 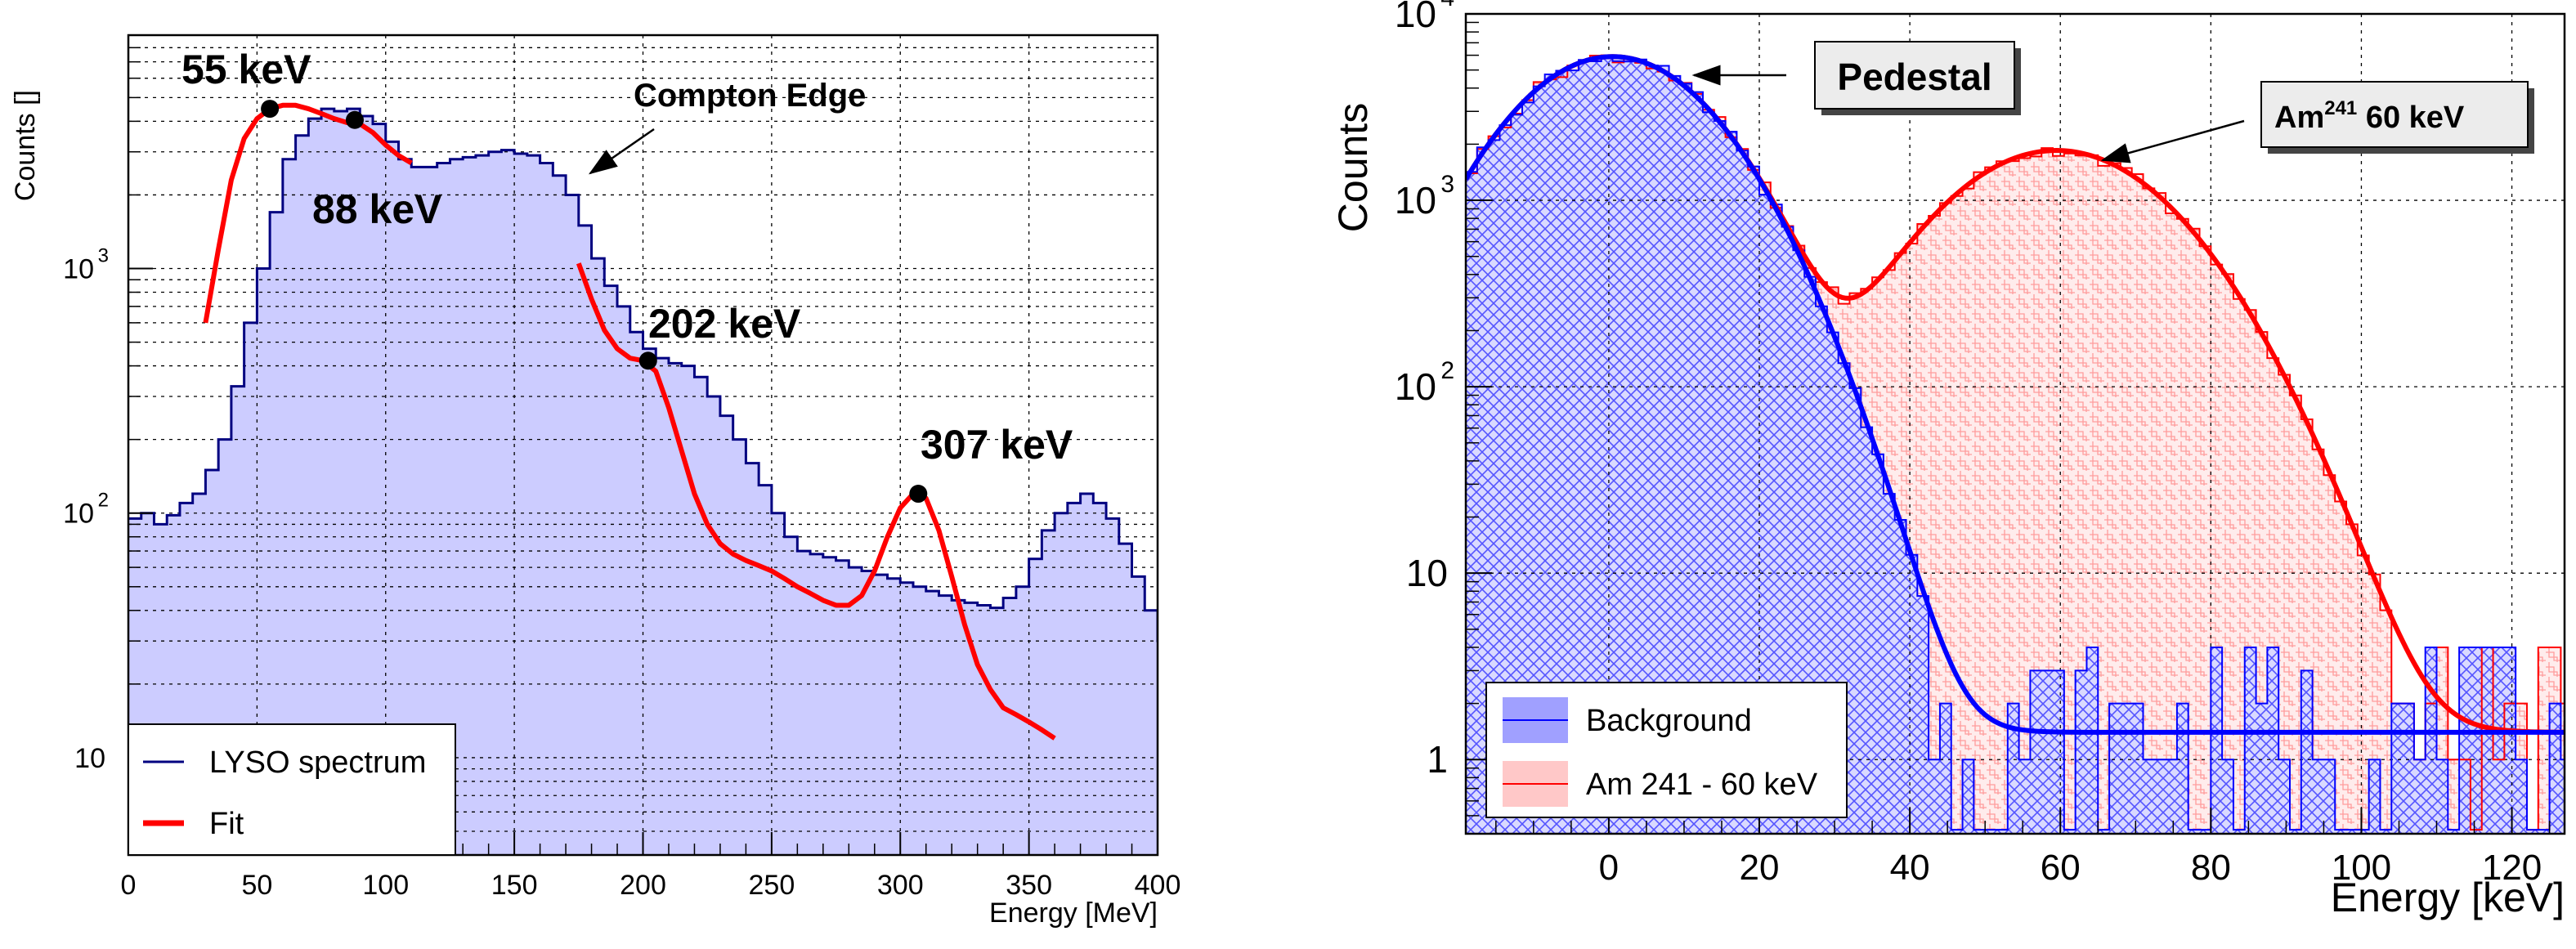 What do you see at coordinates (514, 885) in the screenshot?
I see `x-tick-label-150: 150` at bounding box center [514, 885].